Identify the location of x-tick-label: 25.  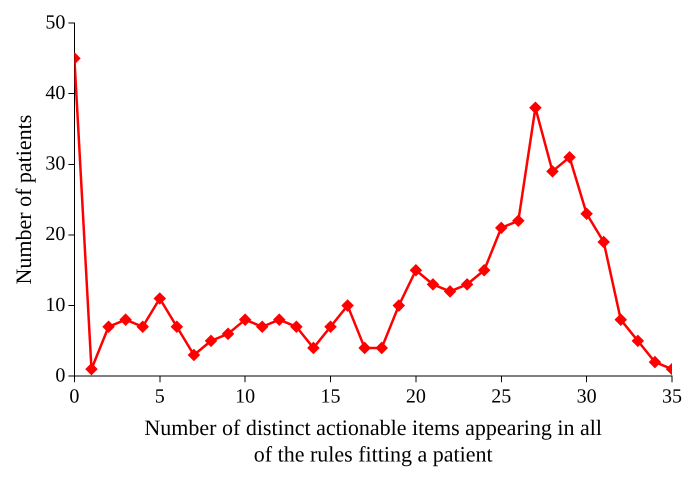
(501, 396).